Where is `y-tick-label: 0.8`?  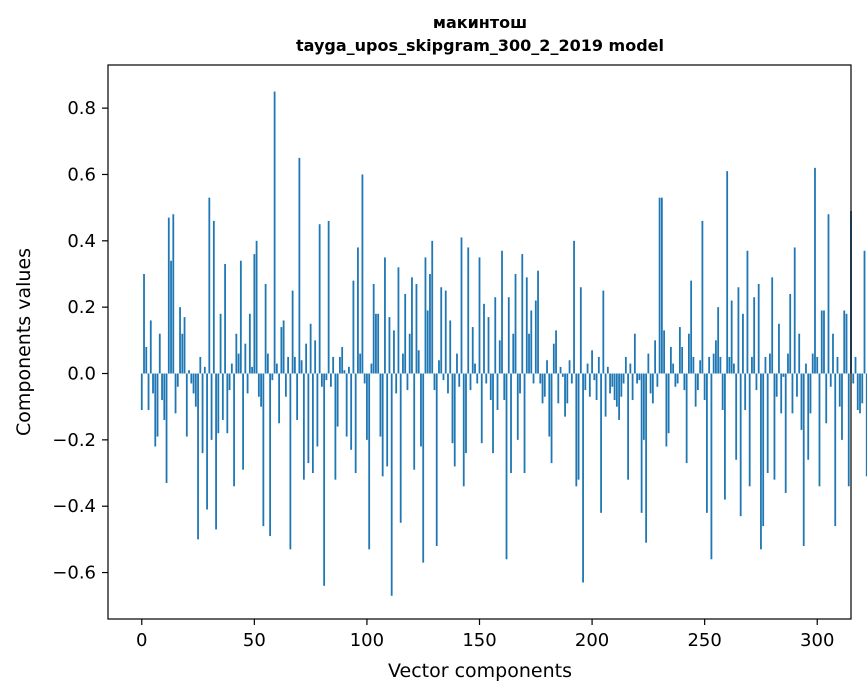
y-tick-label: 0.8 is located at coordinates (81, 108).